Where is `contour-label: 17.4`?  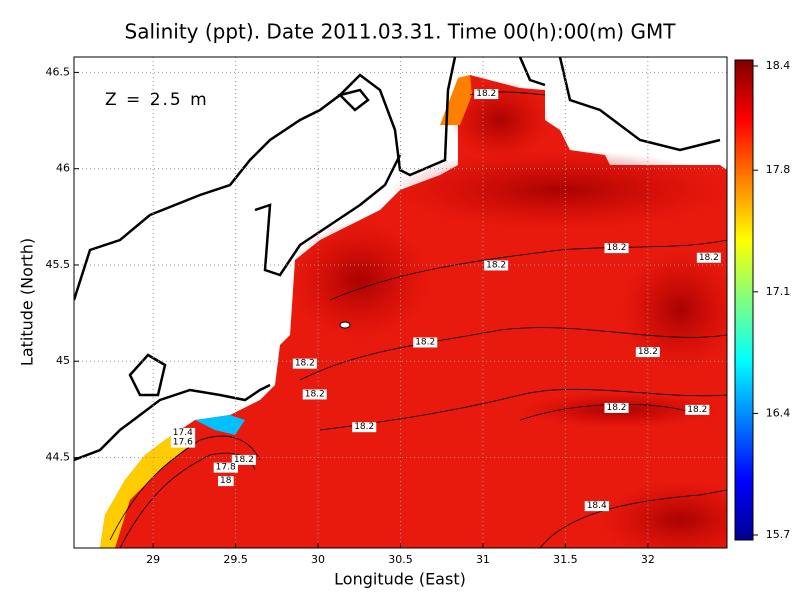
contour-label: 17.4 is located at coordinates (183, 433).